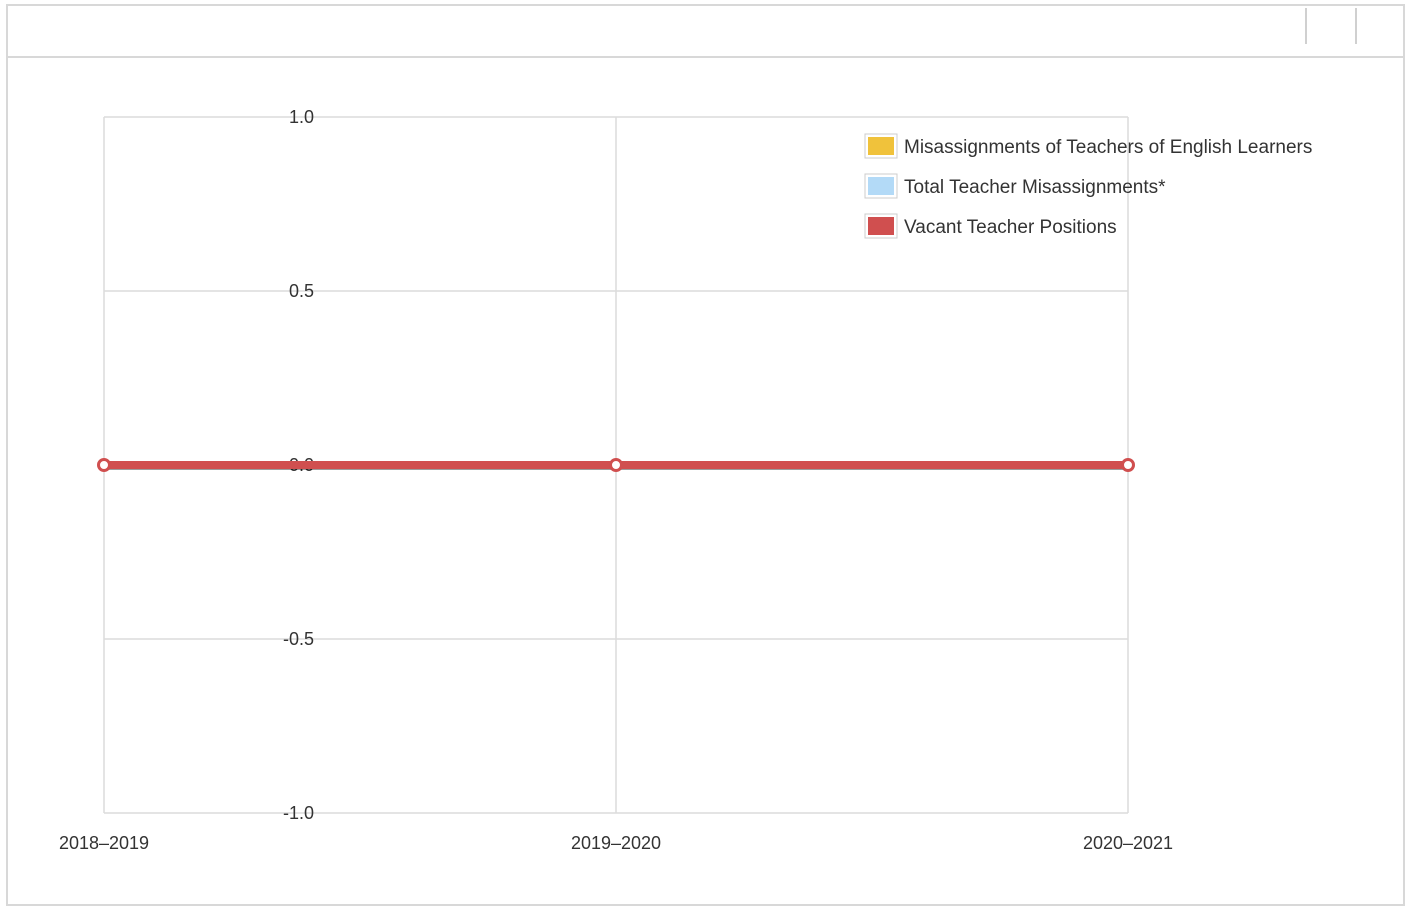 Image resolution: width=1413 pixels, height=911 pixels. Describe the element at coordinates (1306, 26) in the screenshot. I see `header-divider-left` at that location.